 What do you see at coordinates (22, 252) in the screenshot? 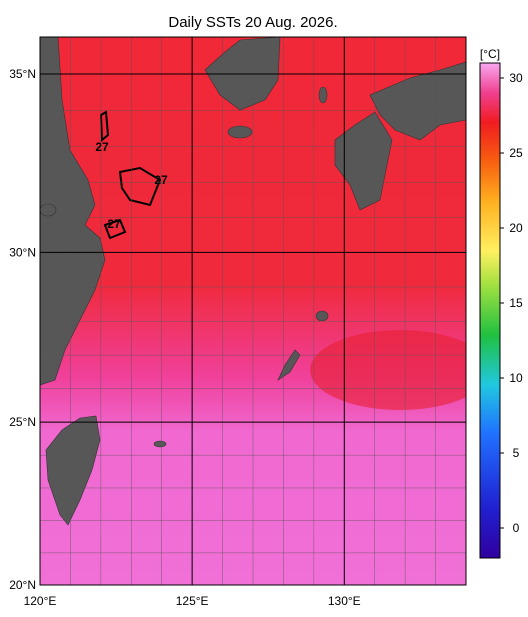
I see `y-tick-label: 30°N` at bounding box center [22, 252].